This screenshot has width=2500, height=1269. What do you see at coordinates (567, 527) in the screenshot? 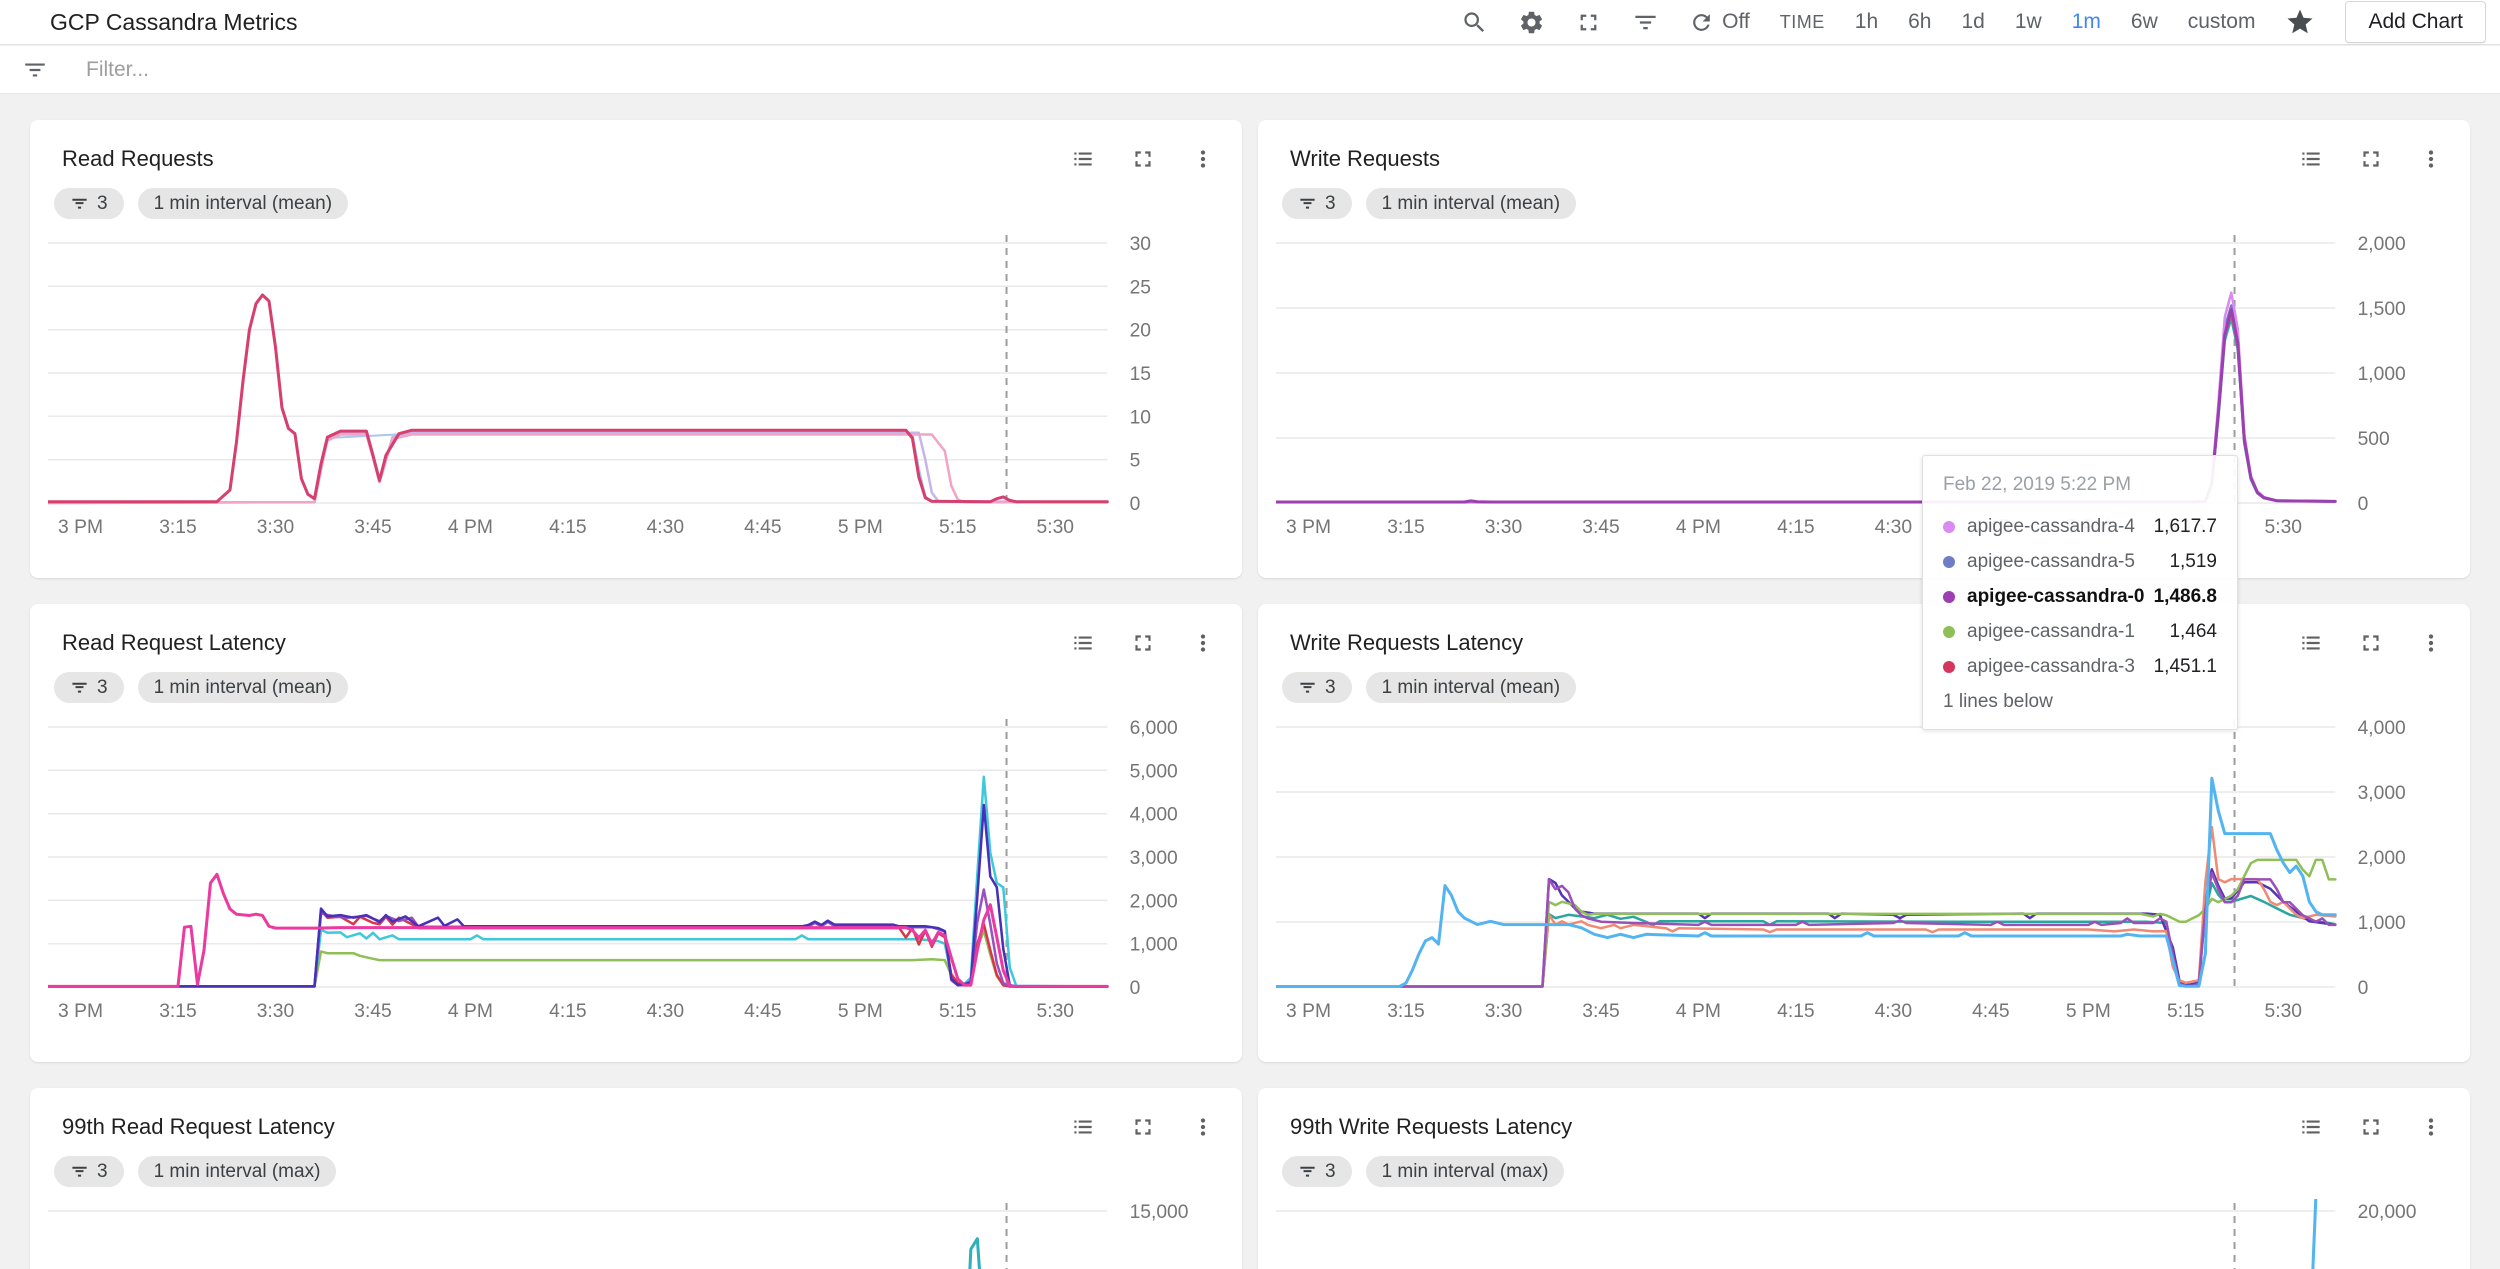
I see `x-tick-label: 4:15` at bounding box center [567, 527].